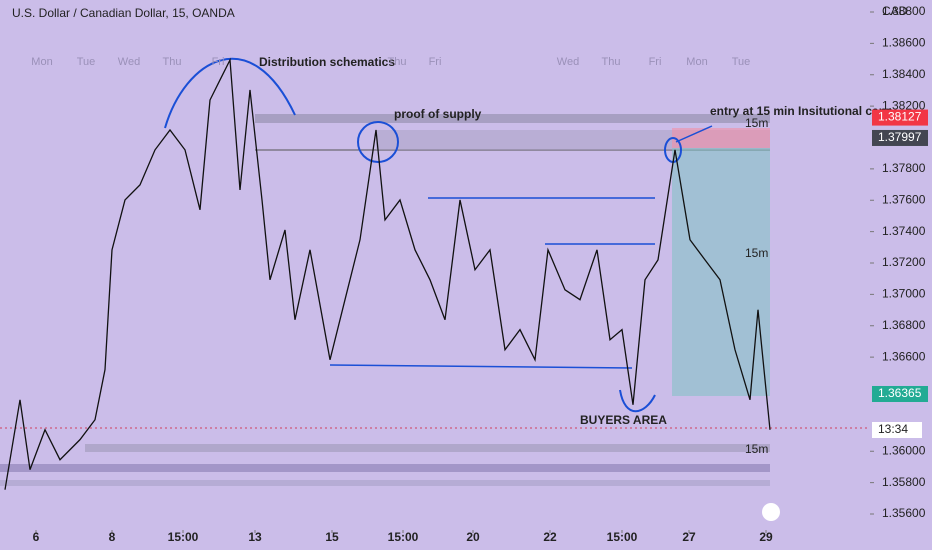 Image resolution: width=932 pixels, height=550 pixels. What do you see at coordinates (904, 356) in the screenshot?
I see `y-tick-label: 1.36600` at bounding box center [904, 356].